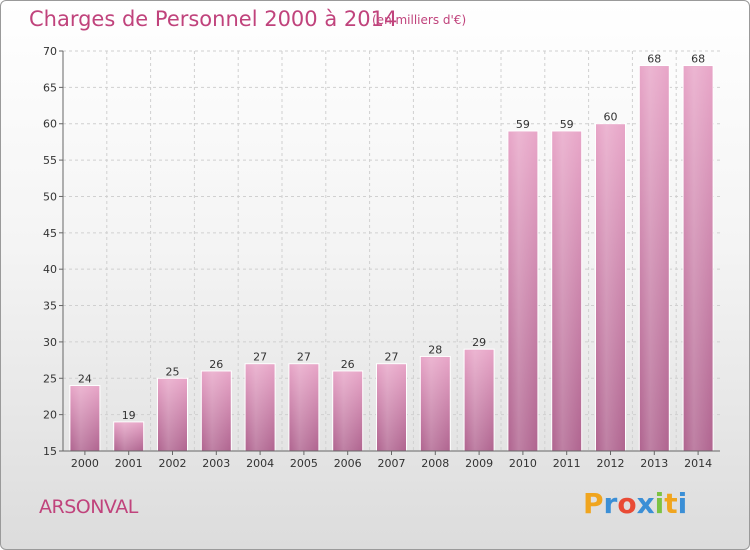 The width and height of the screenshot is (750, 550). I want to click on y-tick-label: 20, so click(50, 415).